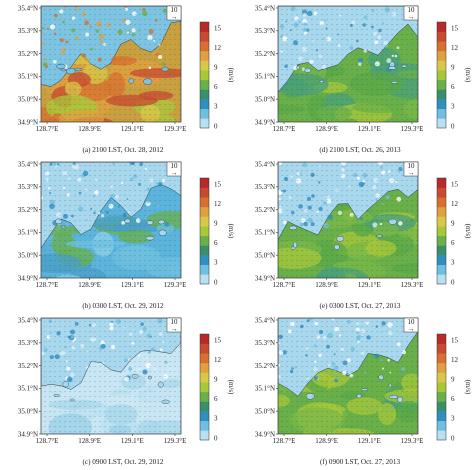  I want to click on colorbar-tick-label: 0, so click(453, 438).